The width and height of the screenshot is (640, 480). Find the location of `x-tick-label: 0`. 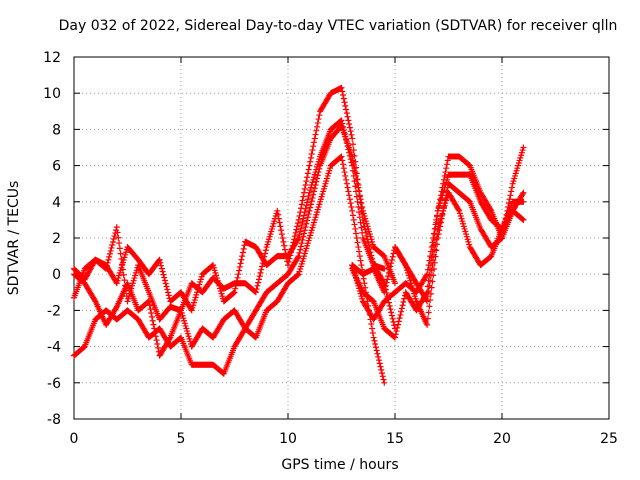

x-tick-label: 0 is located at coordinates (74, 439).